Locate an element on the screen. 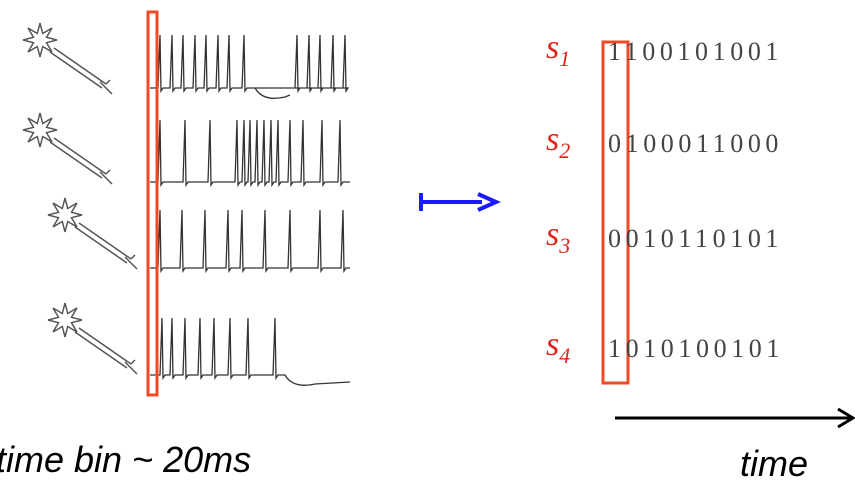  neurons is located at coordinates (80, 198).